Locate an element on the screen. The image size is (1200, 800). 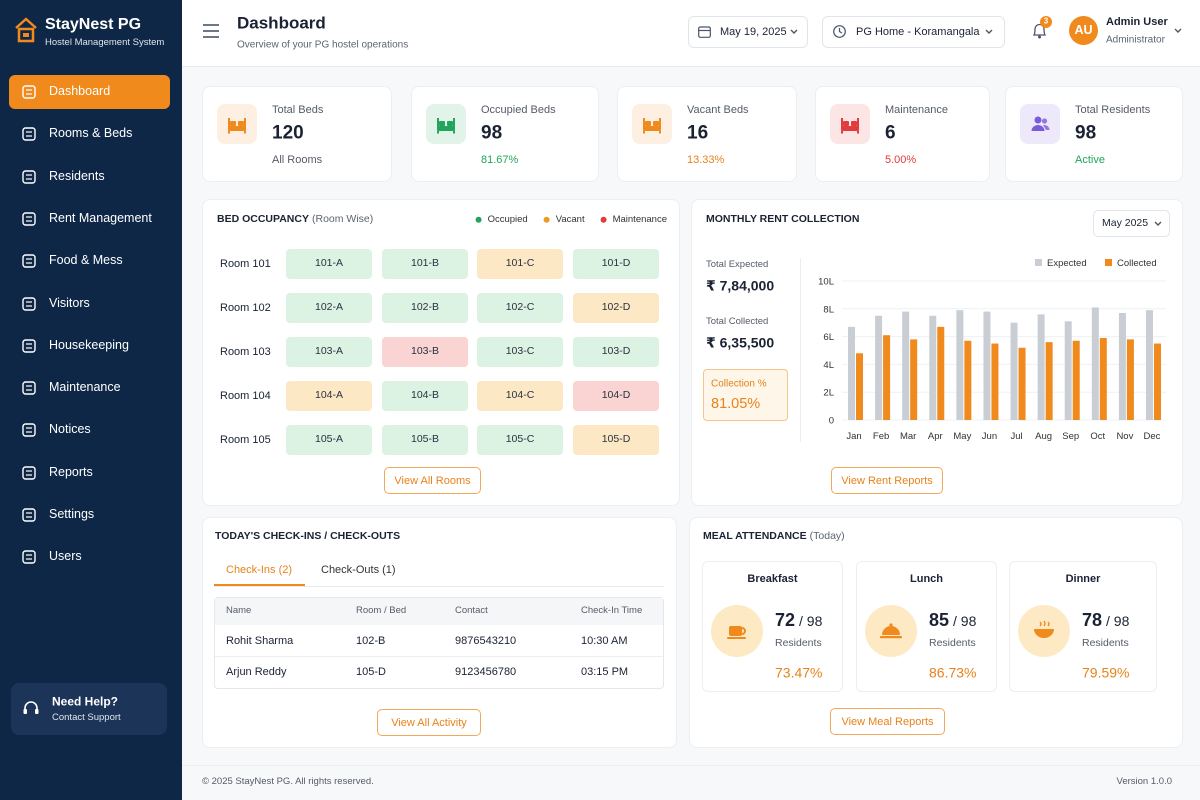
title: MEAL ATTENDANCE is located at coordinates (755, 536).